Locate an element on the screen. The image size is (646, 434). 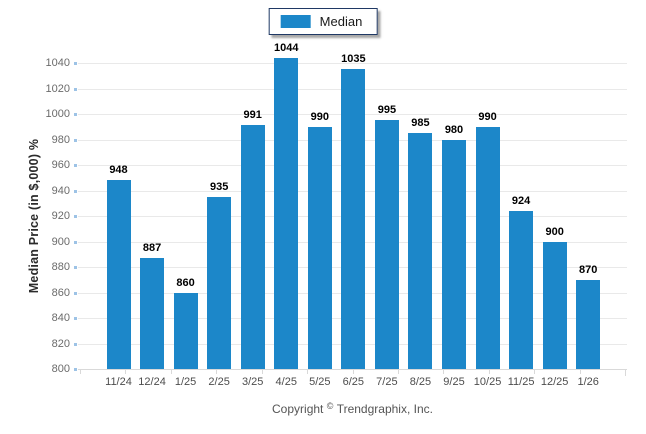
y-tick-label-940: 940 is located at coordinates (60, 190).